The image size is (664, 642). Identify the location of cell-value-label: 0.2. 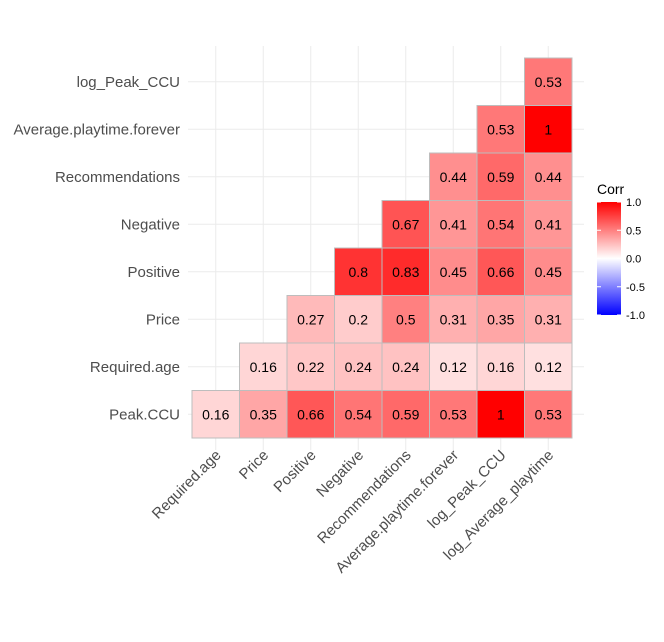
(359, 319).